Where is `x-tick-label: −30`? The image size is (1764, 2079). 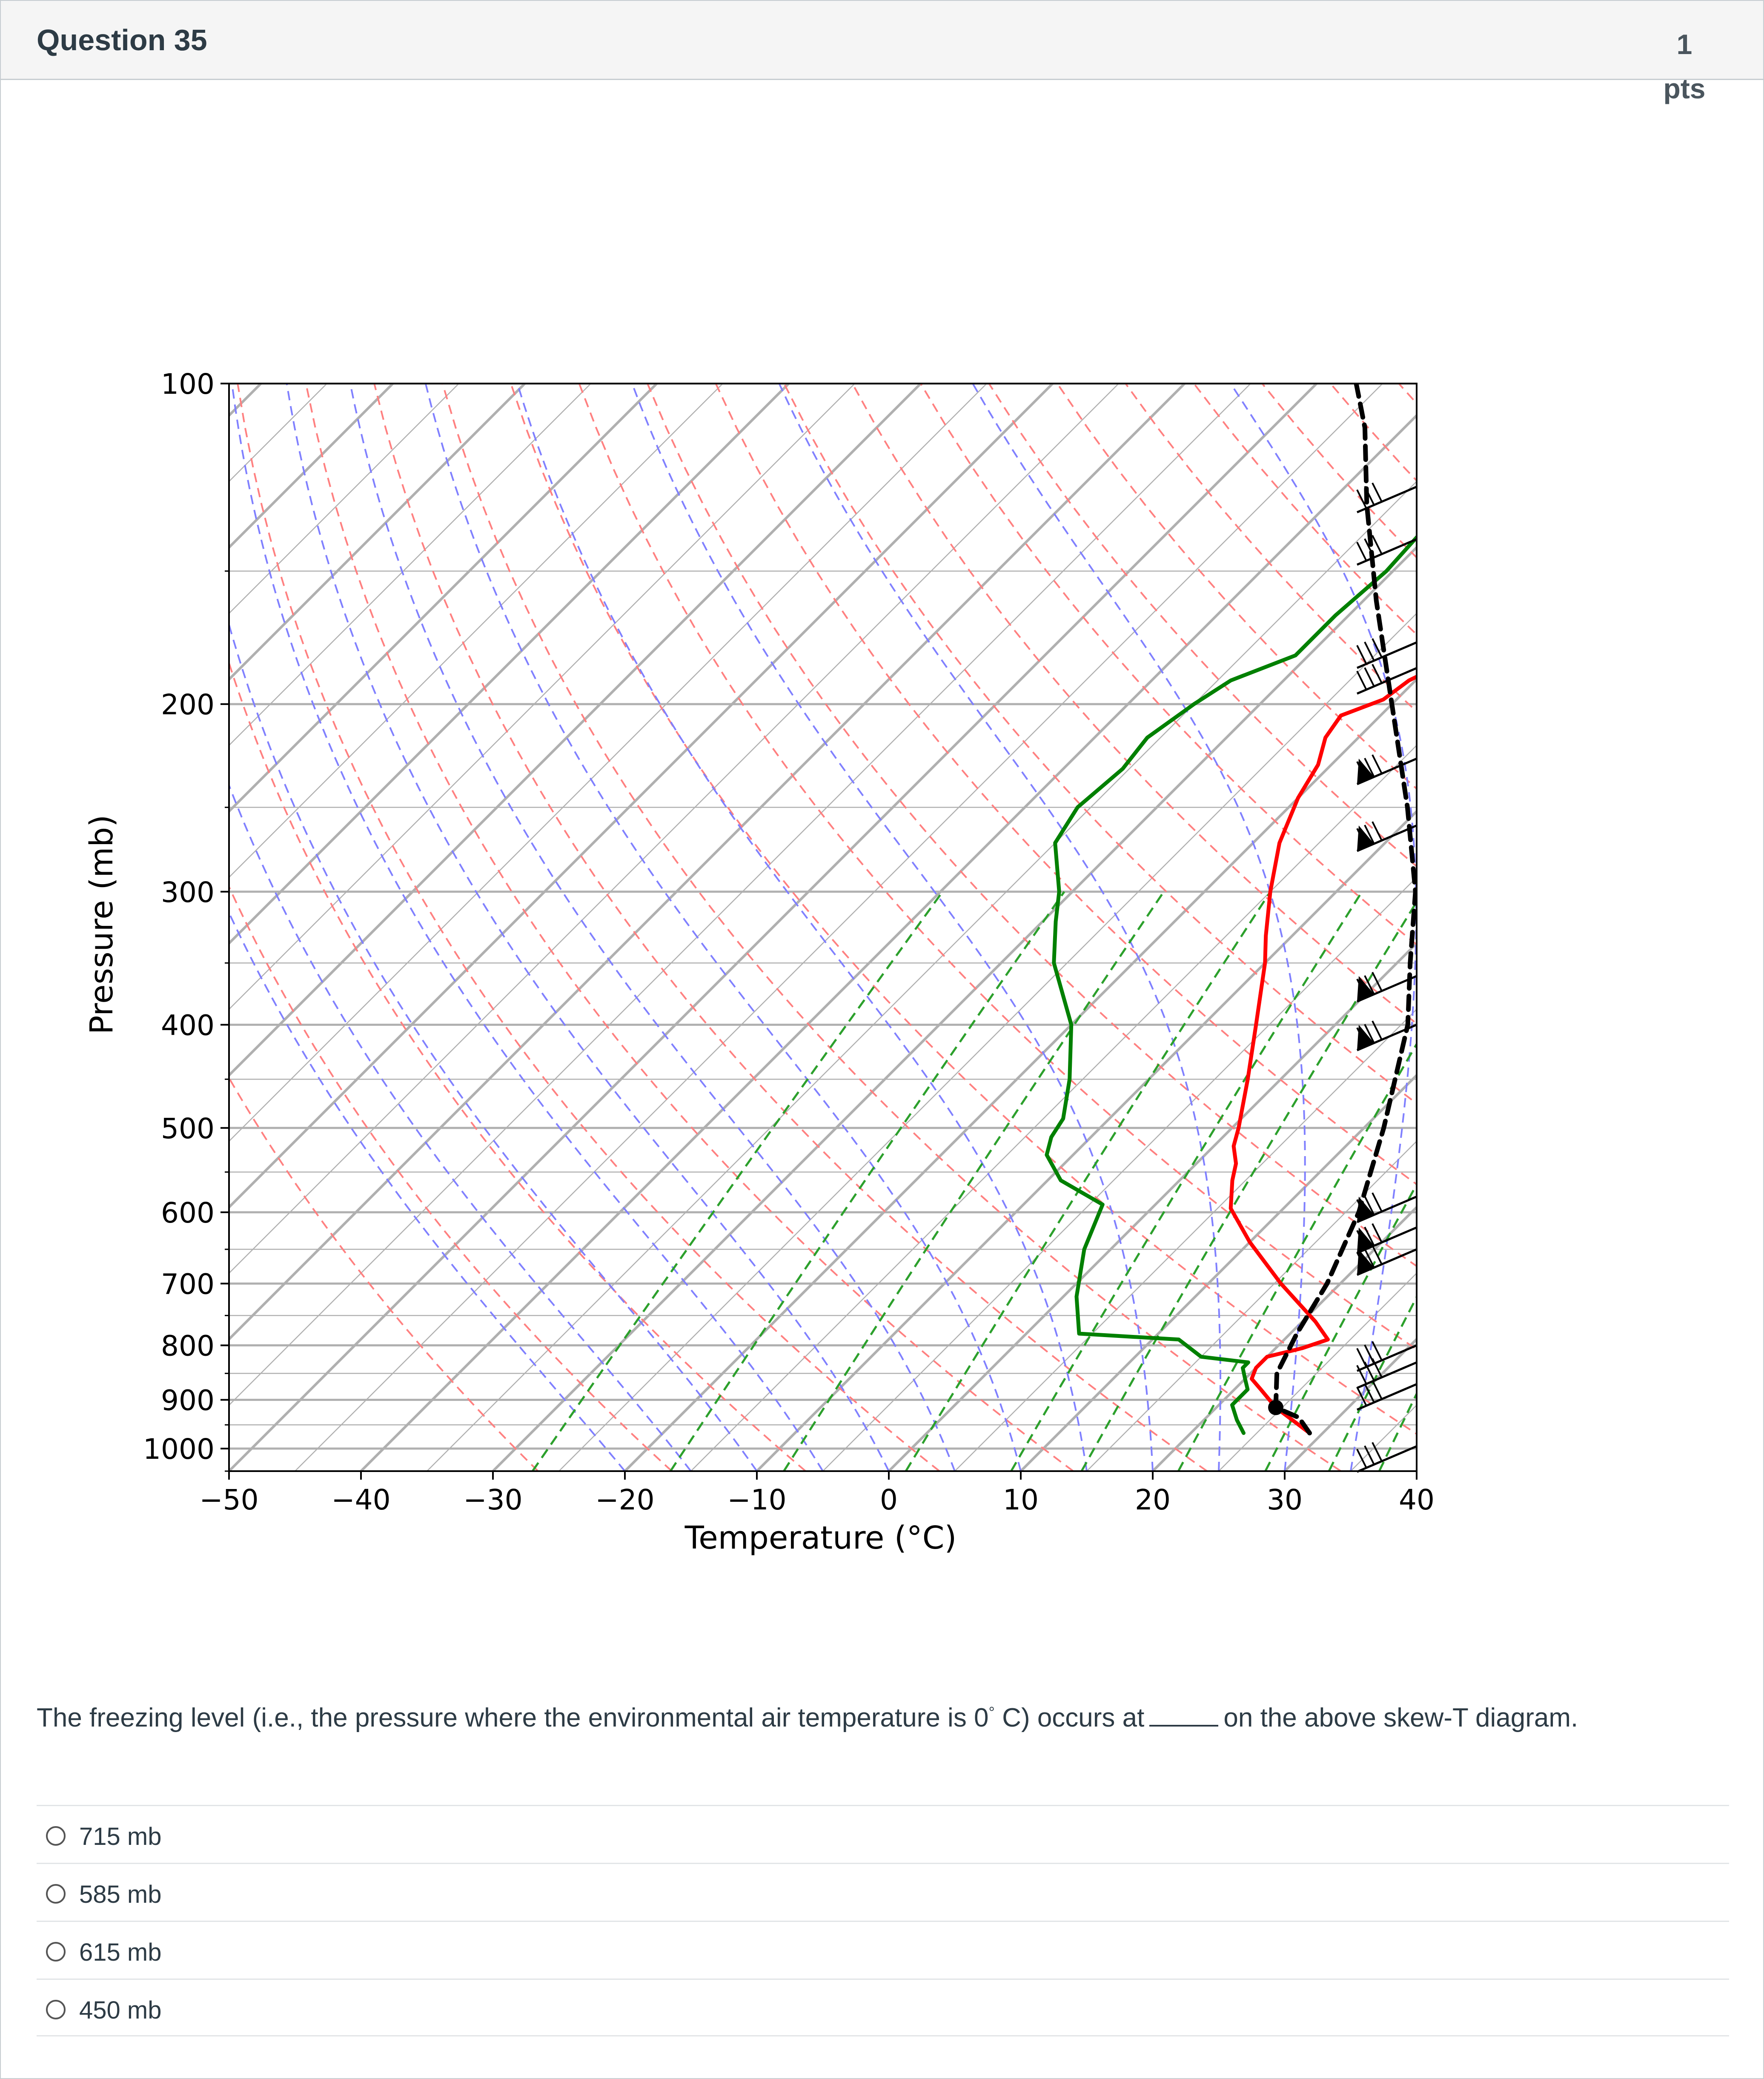
x-tick-label: −30 is located at coordinates (492, 1499).